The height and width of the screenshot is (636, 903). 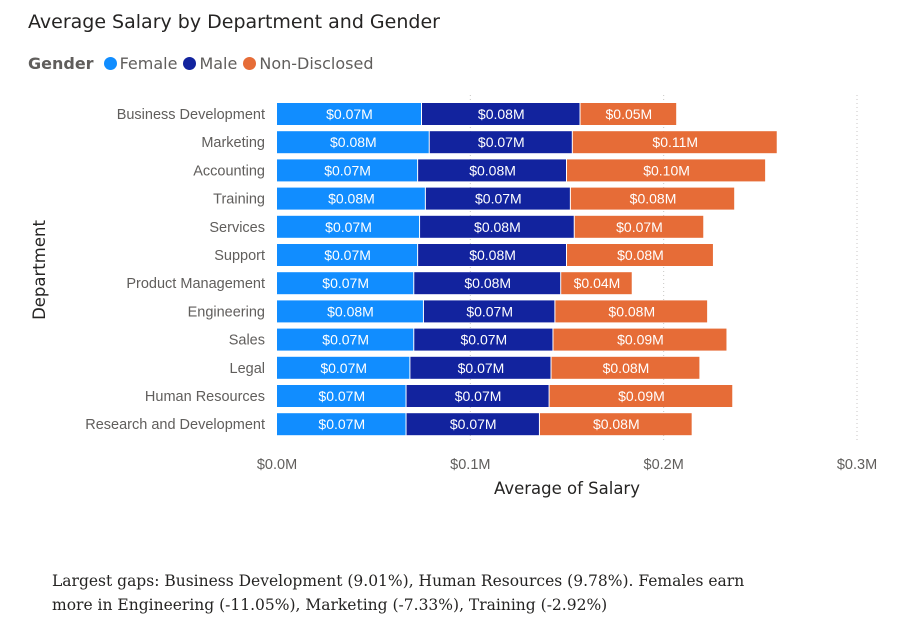 I want to click on bar-female-engineering, so click(x=350, y=311).